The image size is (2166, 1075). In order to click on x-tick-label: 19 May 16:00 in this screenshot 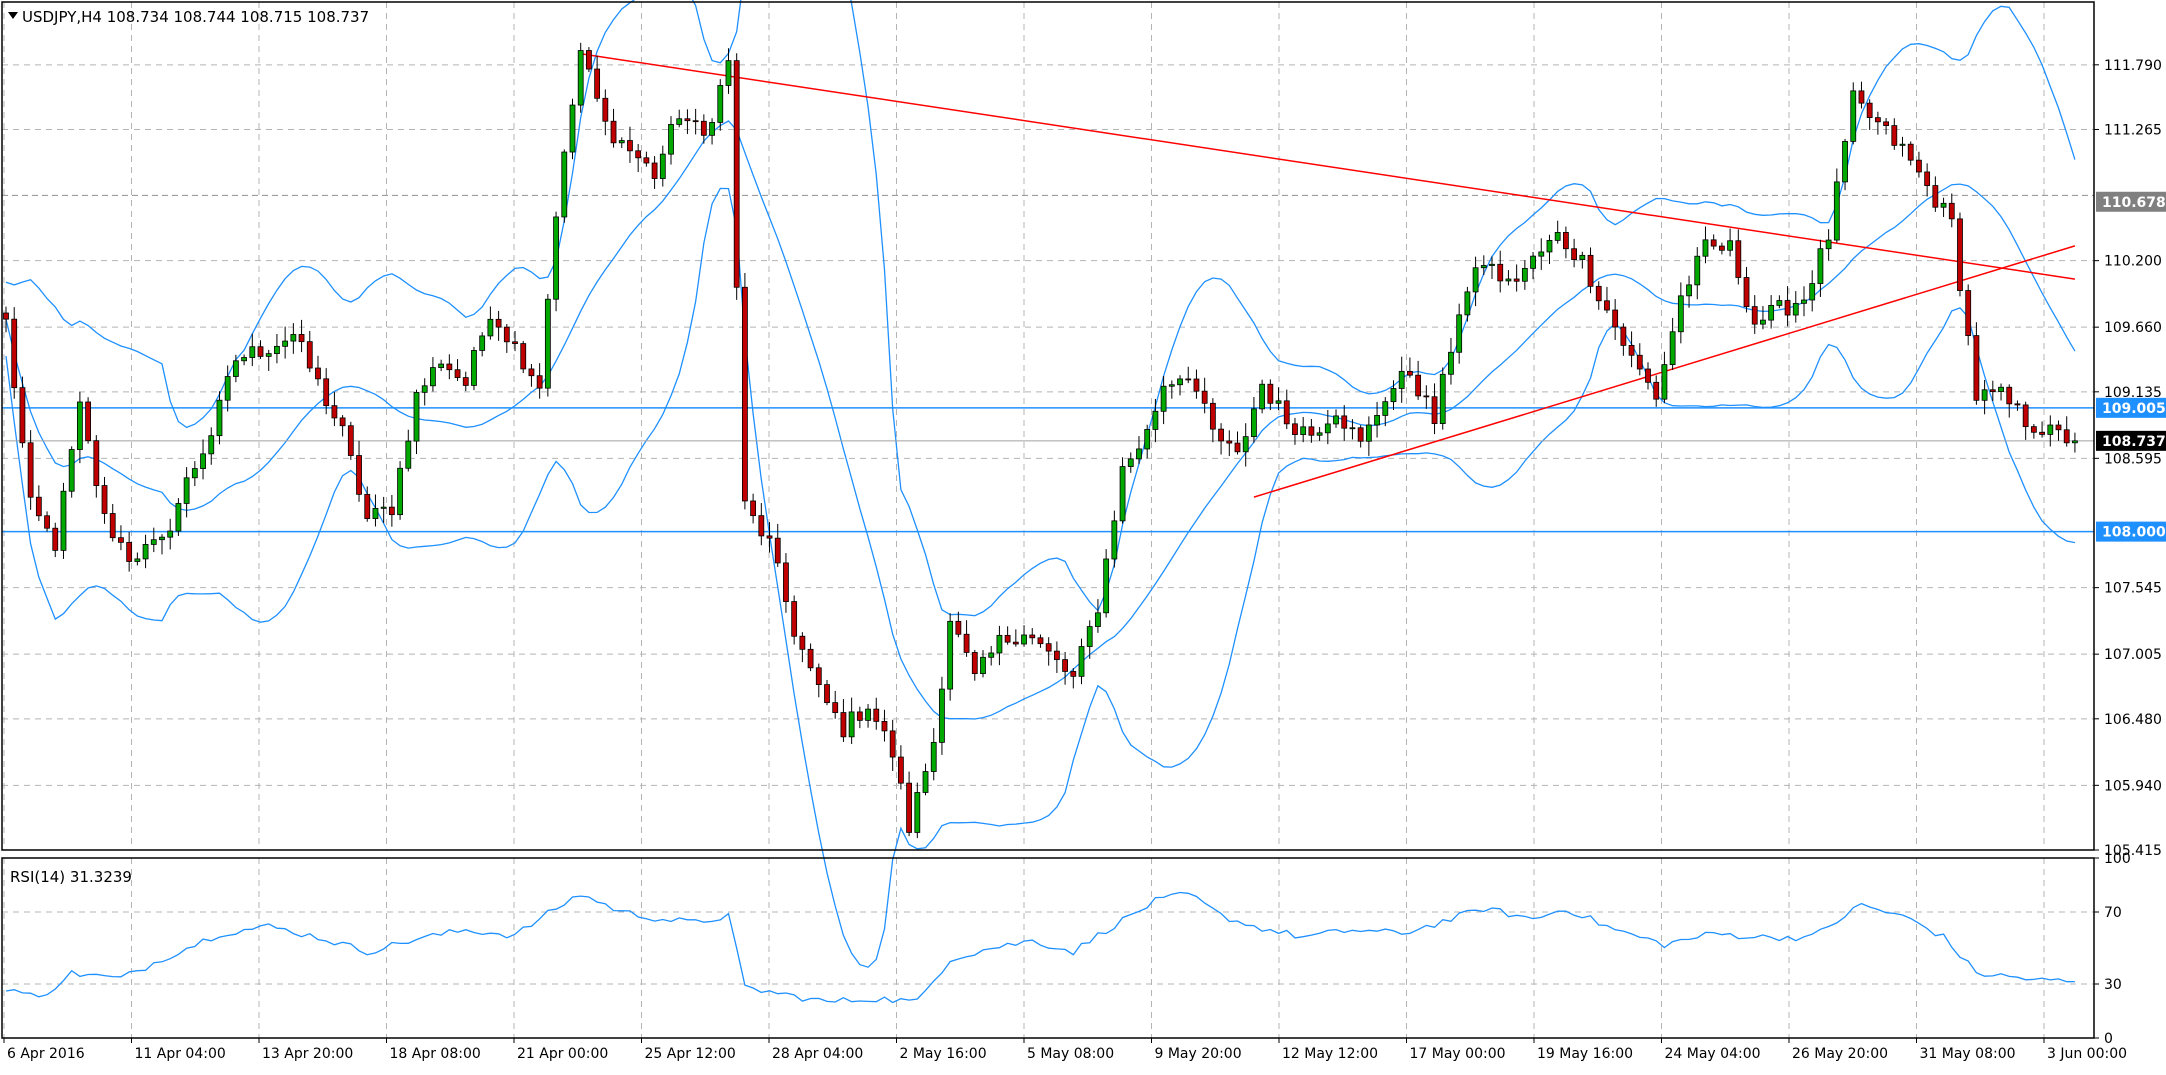, I will do `click(1585, 1054)`.